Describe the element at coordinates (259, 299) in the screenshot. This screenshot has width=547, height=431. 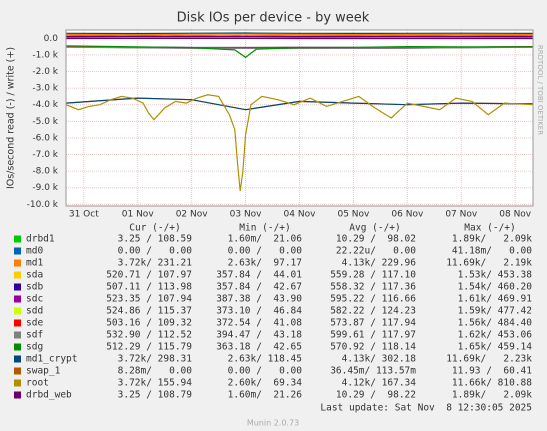
I see `legend-value: 387.38 / 43.90` at that location.